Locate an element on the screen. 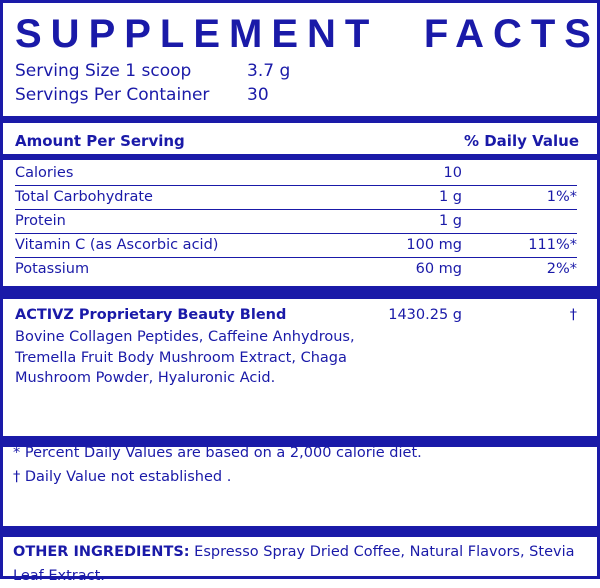 The image size is (600, 588). blend-daily-value: † is located at coordinates (573, 315).